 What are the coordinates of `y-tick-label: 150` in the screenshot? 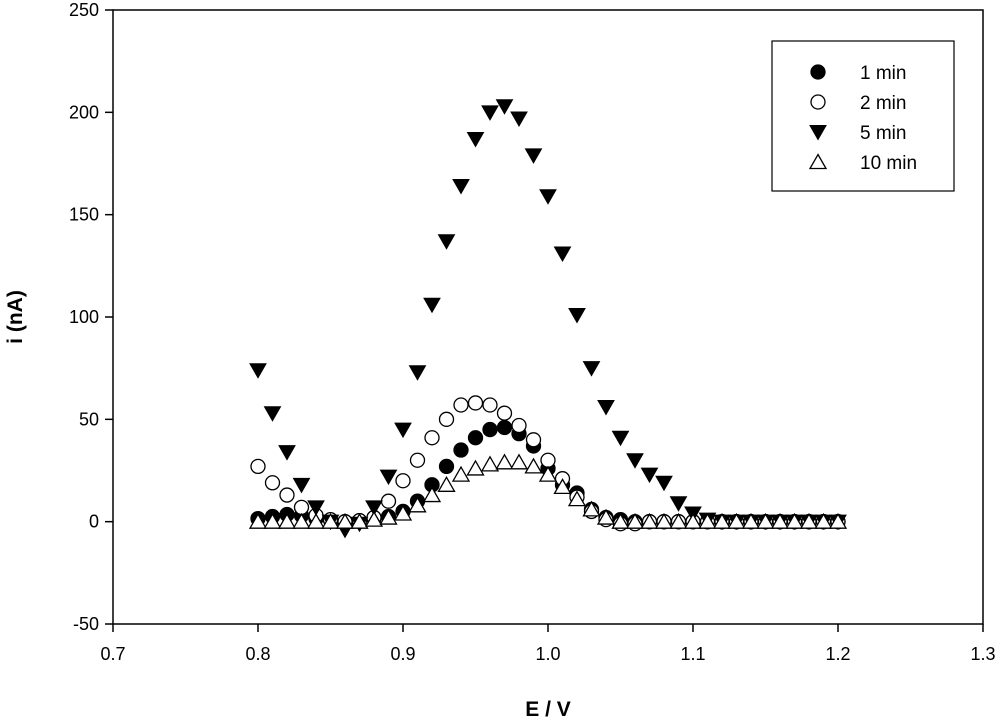 It's located at (84, 215).